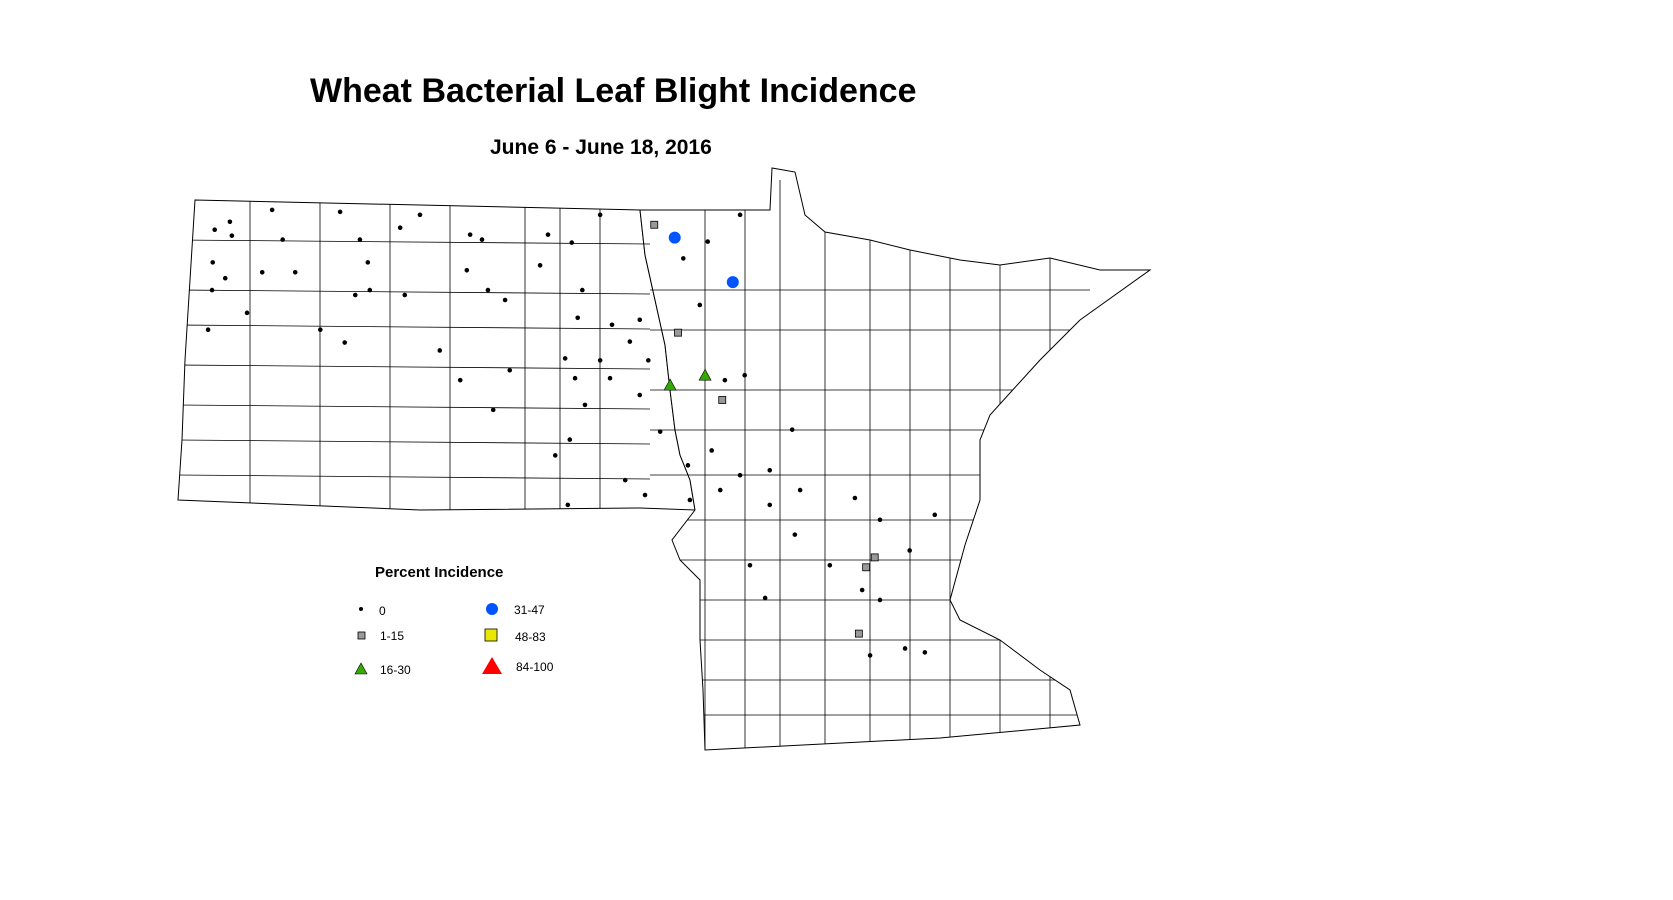 The image size is (1673, 900). I want to click on legend-title: Percent Incidence, so click(439, 572).